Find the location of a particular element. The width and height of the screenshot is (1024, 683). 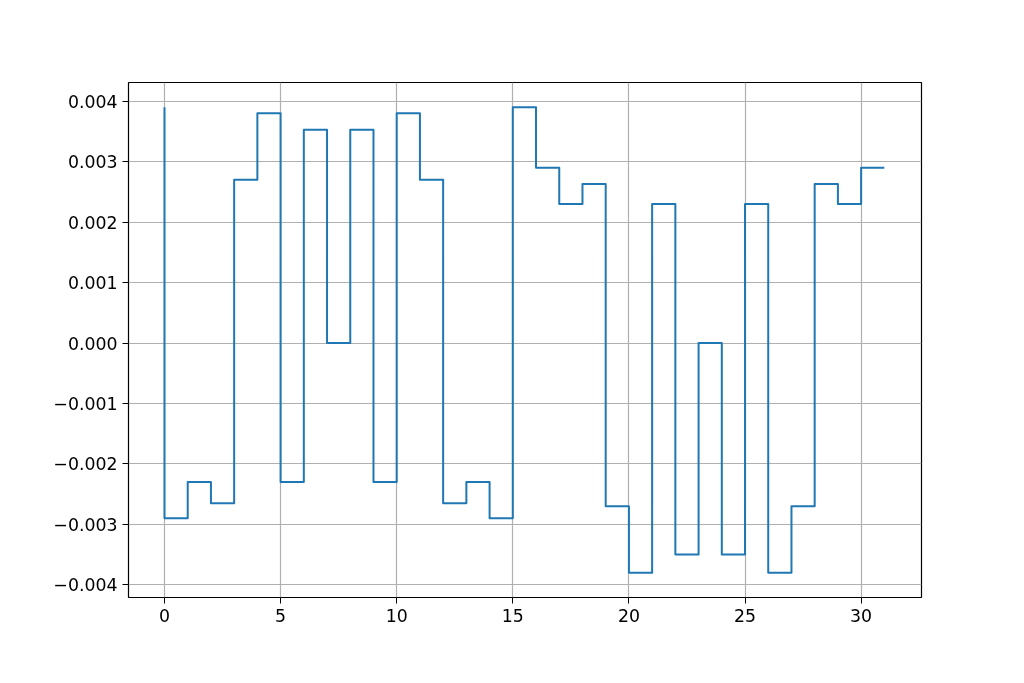

y-tick-label: −0.004 is located at coordinates (85, 585).